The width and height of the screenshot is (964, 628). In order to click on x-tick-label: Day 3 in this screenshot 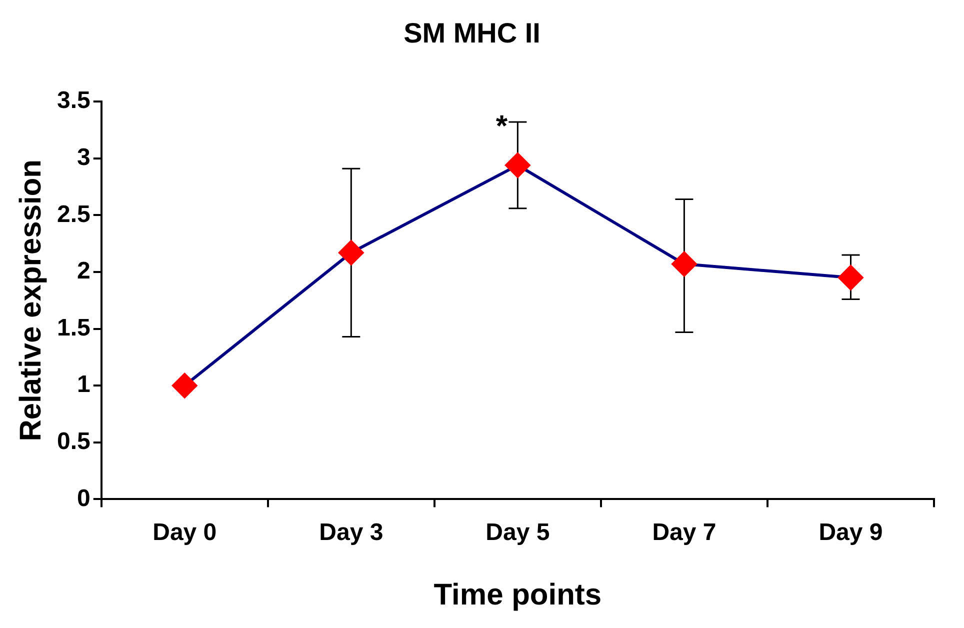, I will do `click(351, 532)`.